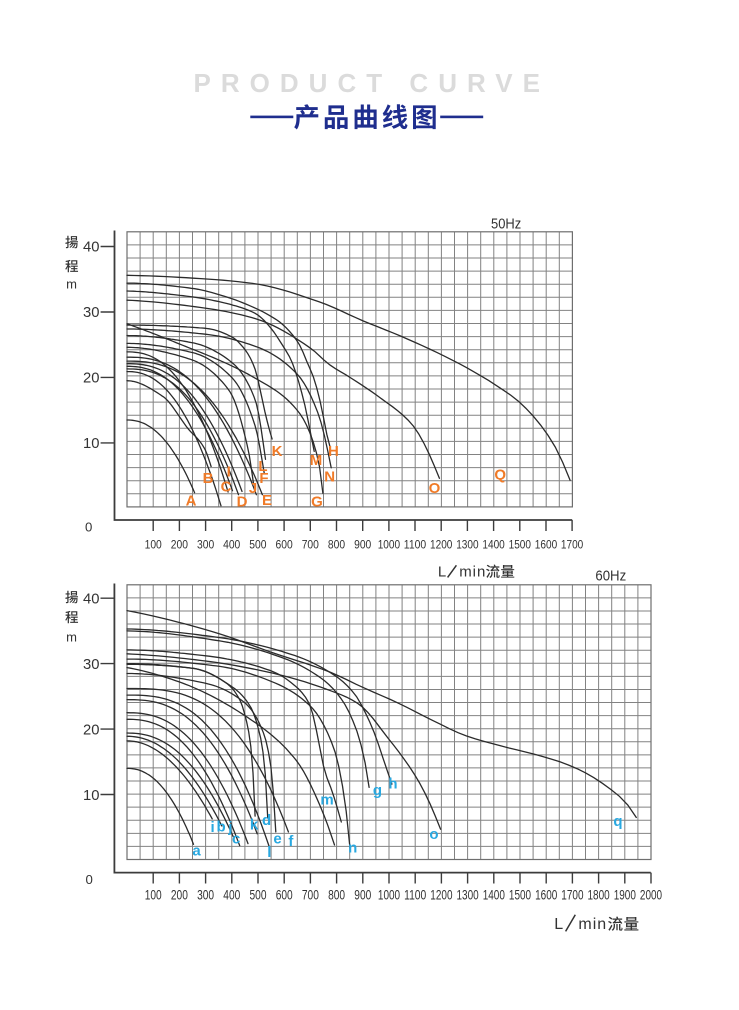  I want to click on svg-text: 1800, so click(599, 895).